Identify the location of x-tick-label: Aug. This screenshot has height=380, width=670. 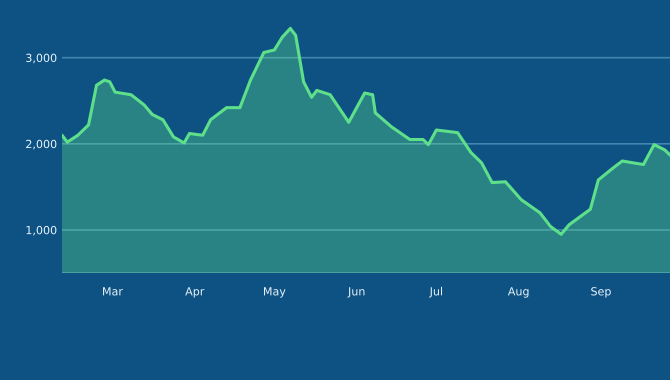
(518, 292).